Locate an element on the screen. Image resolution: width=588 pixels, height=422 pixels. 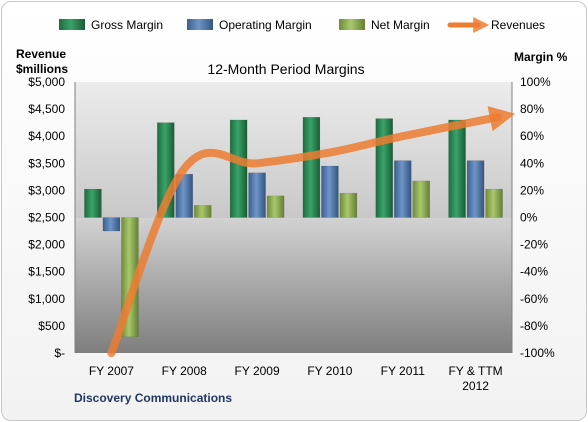
legend-swatch-net-margin is located at coordinates (352, 24).